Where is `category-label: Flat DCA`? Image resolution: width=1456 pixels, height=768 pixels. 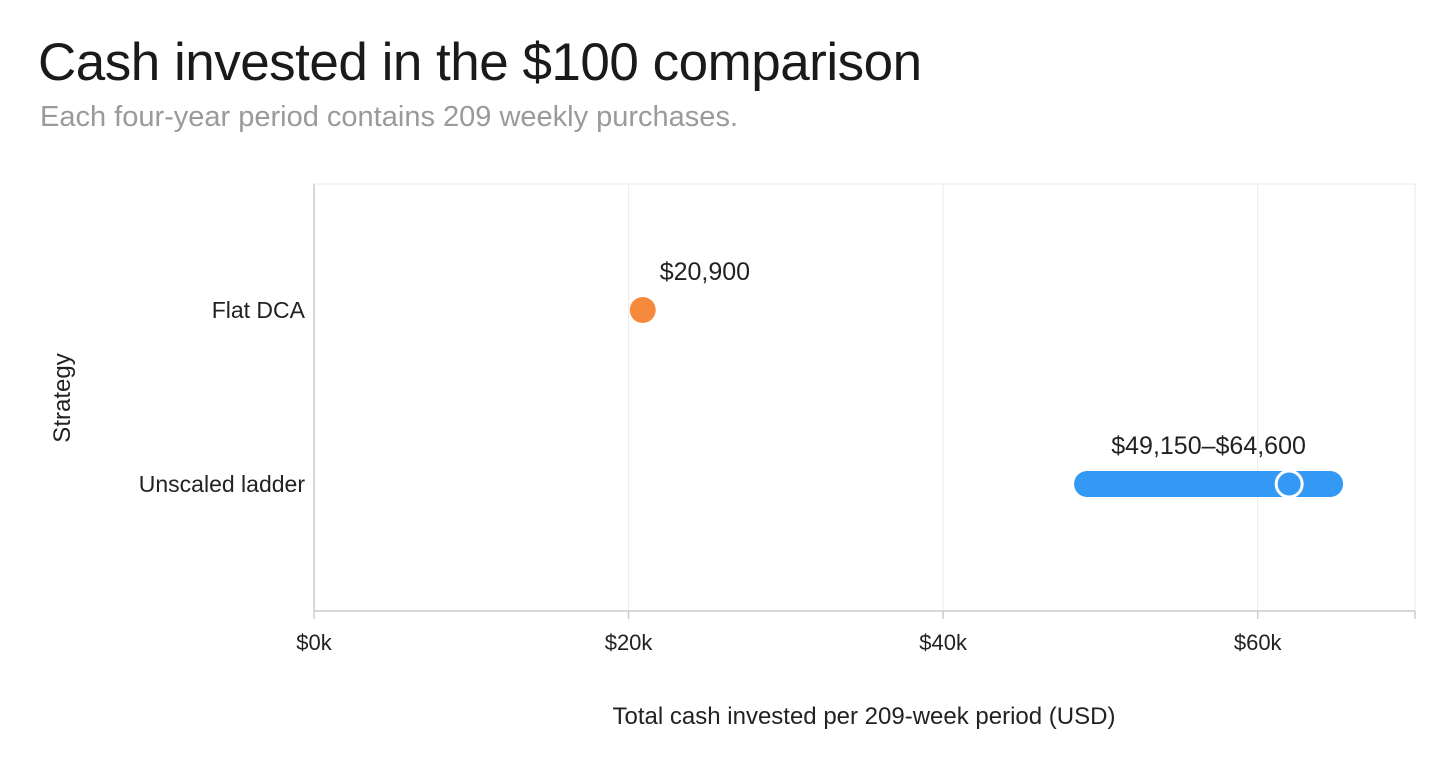 category-label: Flat DCA is located at coordinates (259, 310).